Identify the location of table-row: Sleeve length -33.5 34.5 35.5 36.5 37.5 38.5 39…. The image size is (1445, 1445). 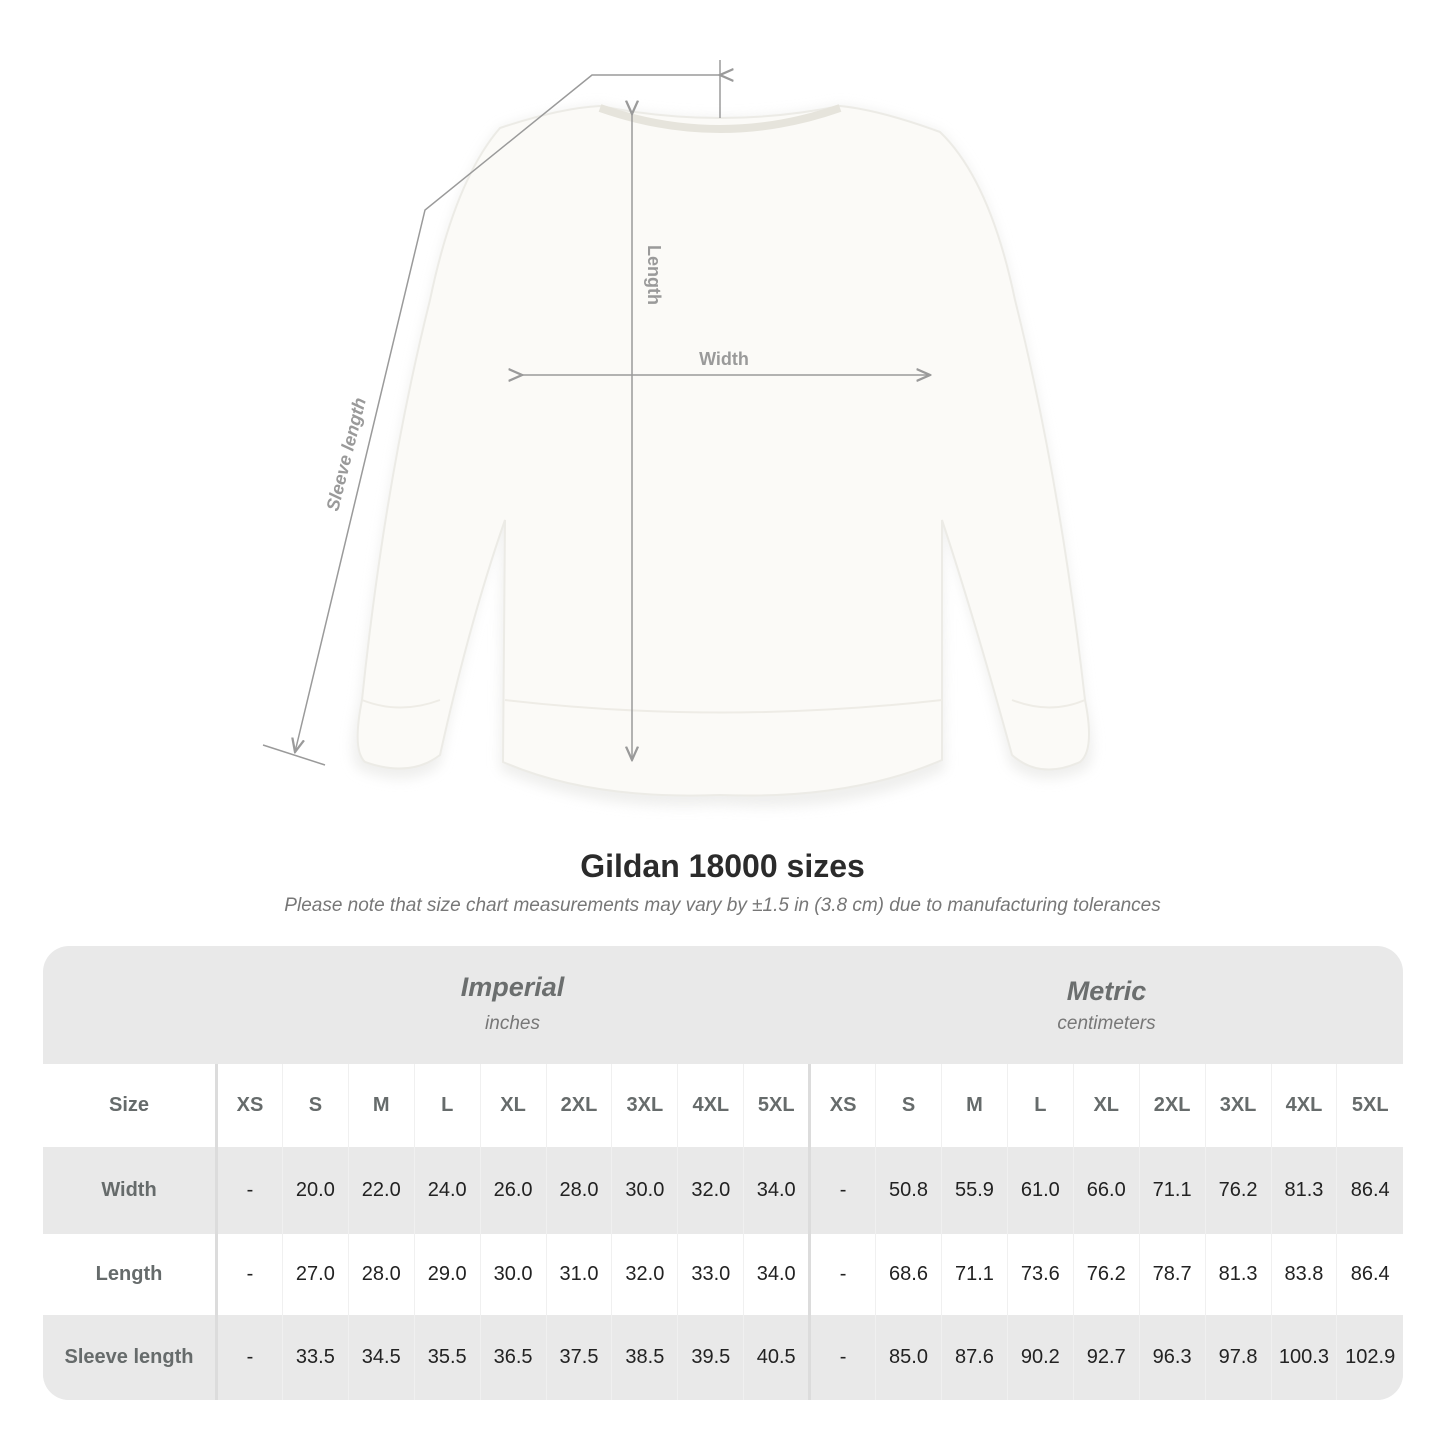
(723, 1357).